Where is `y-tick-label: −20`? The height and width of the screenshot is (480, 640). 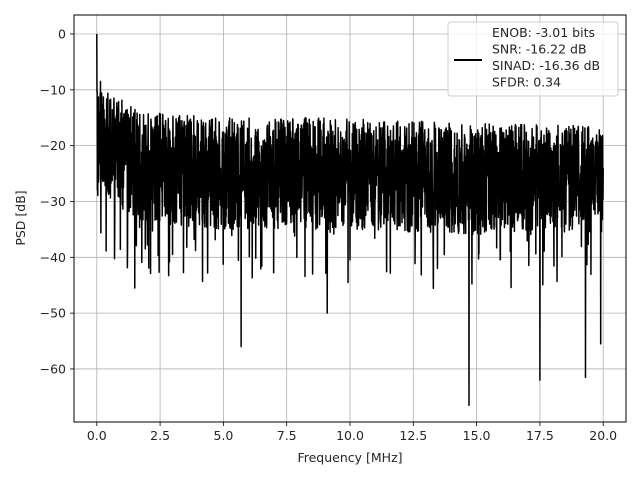 y-tick-label: −20 is located at coordinates (53, 145).